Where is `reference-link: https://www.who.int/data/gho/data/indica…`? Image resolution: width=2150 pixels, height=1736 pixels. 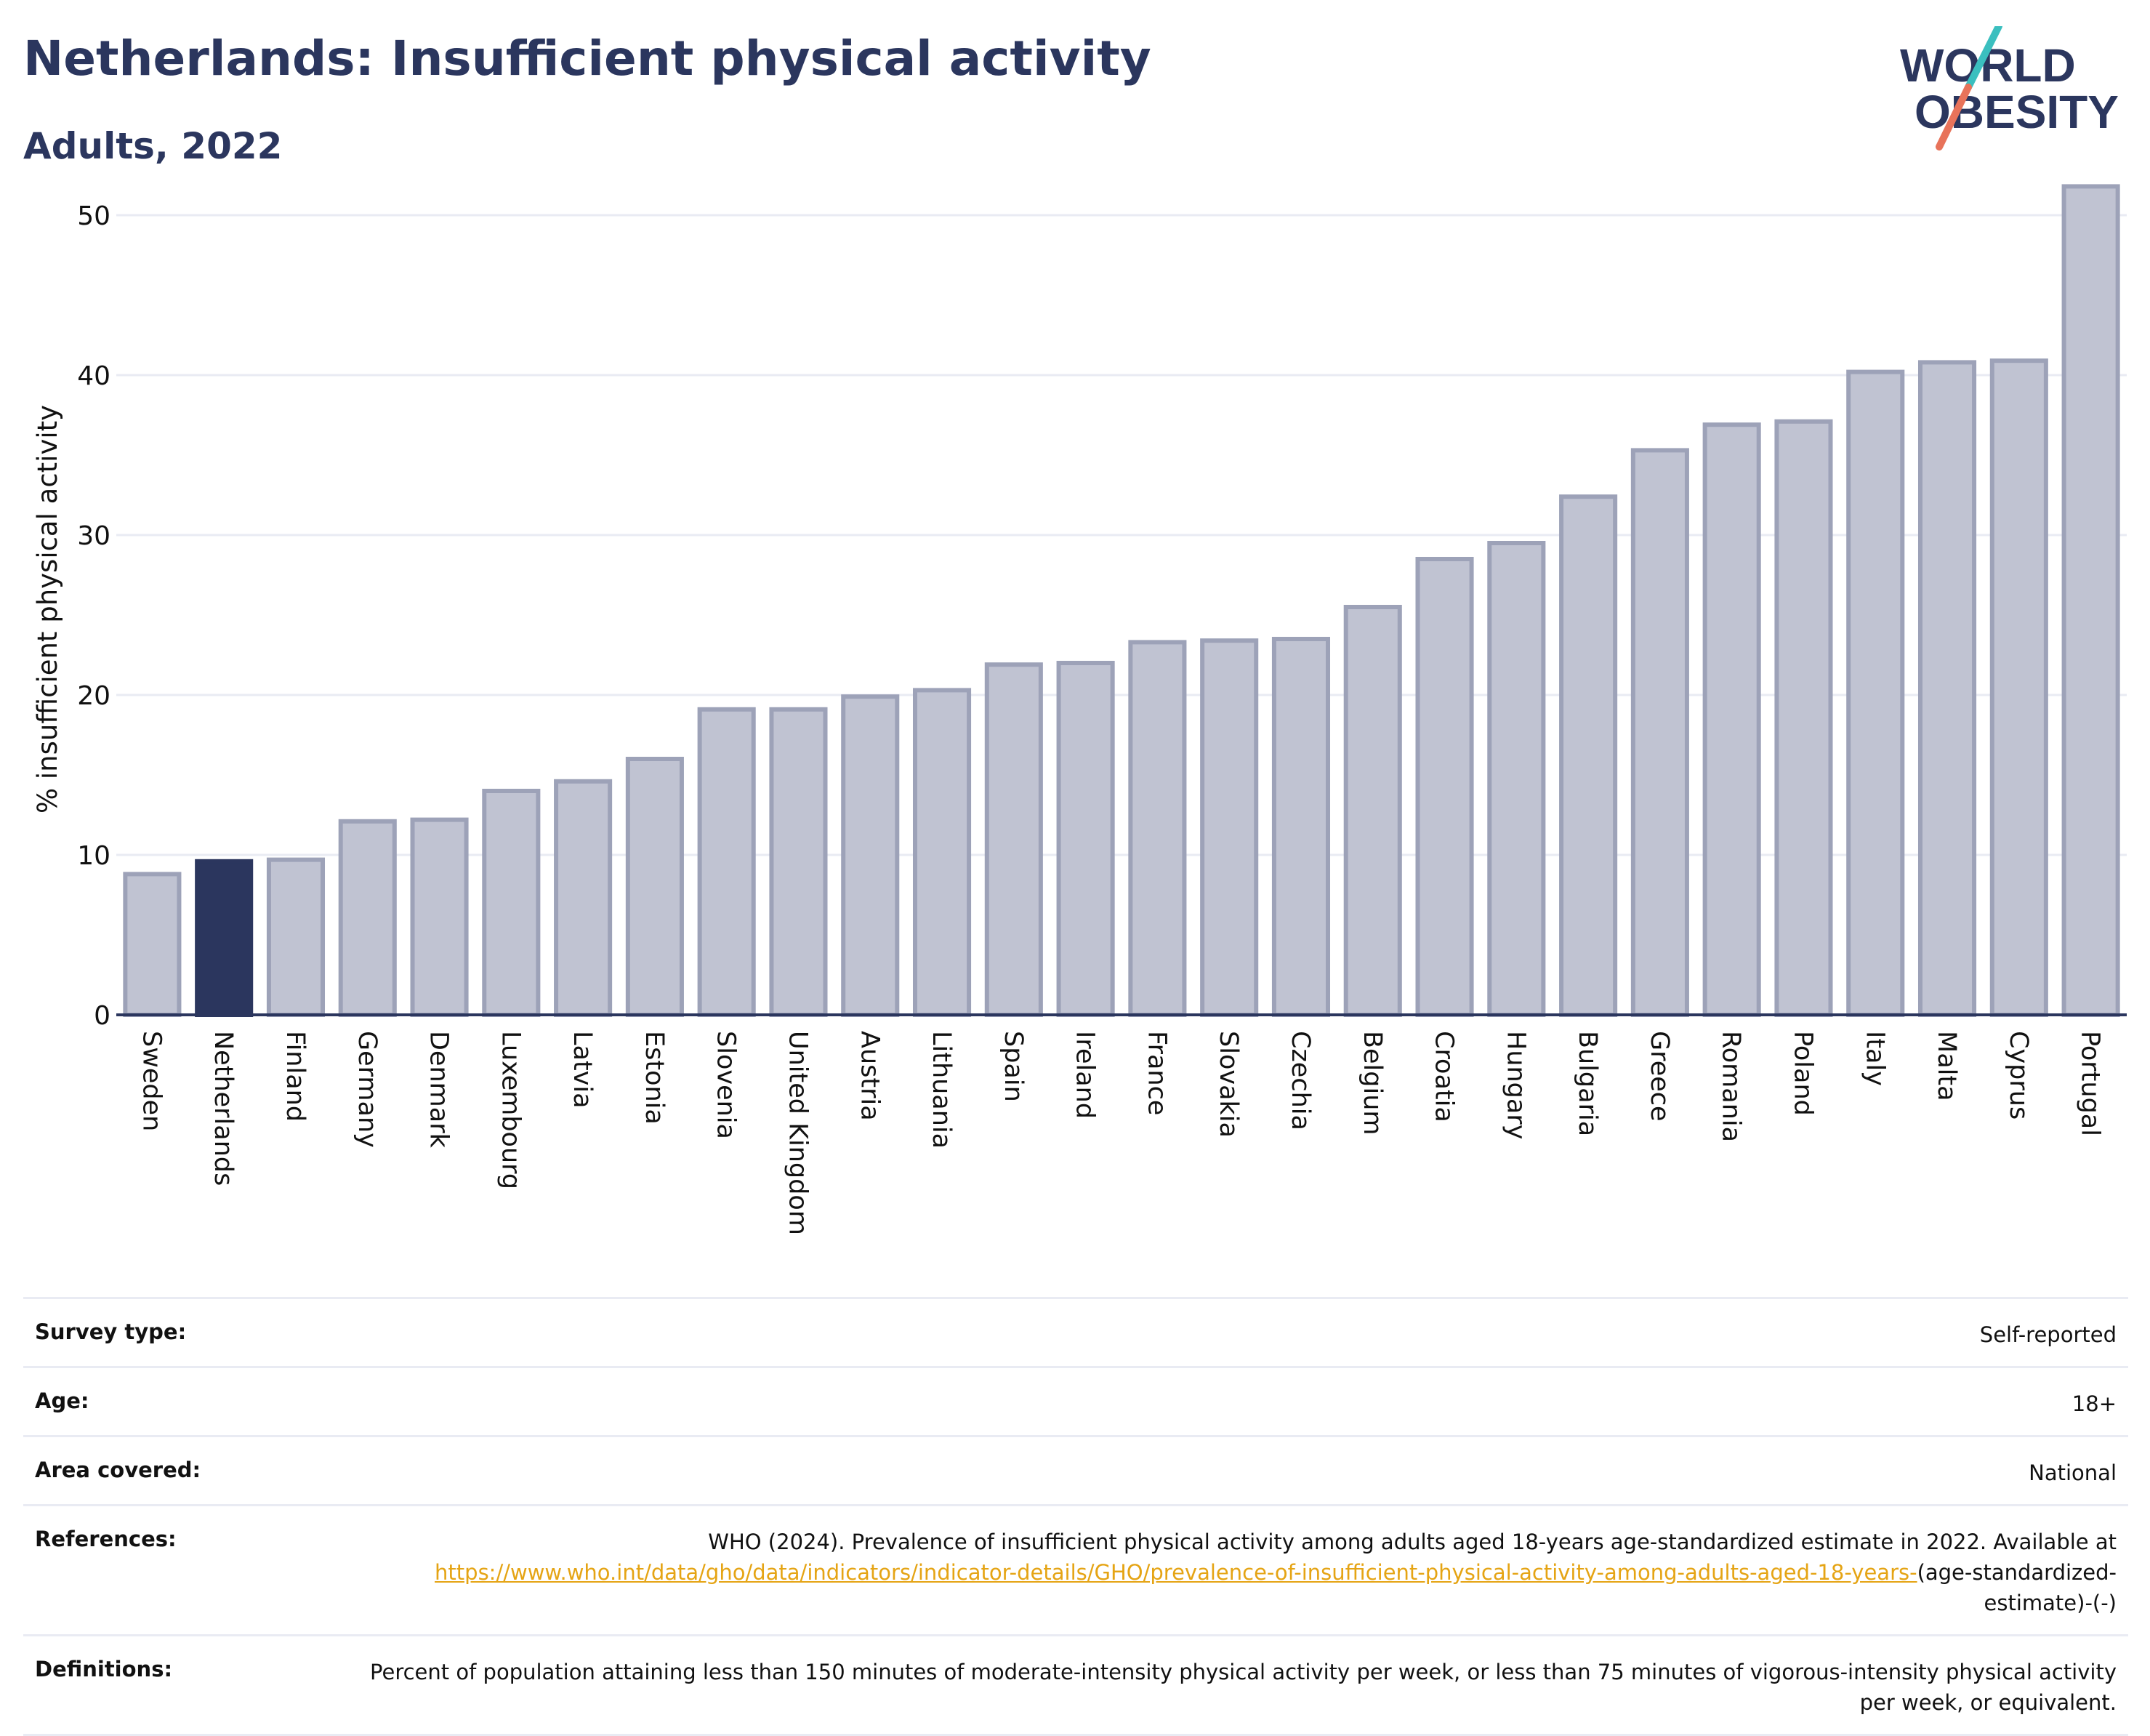
reference-link: https://www.who.int/data/gho/data/indica… is located at coordinates (1176, 1572).